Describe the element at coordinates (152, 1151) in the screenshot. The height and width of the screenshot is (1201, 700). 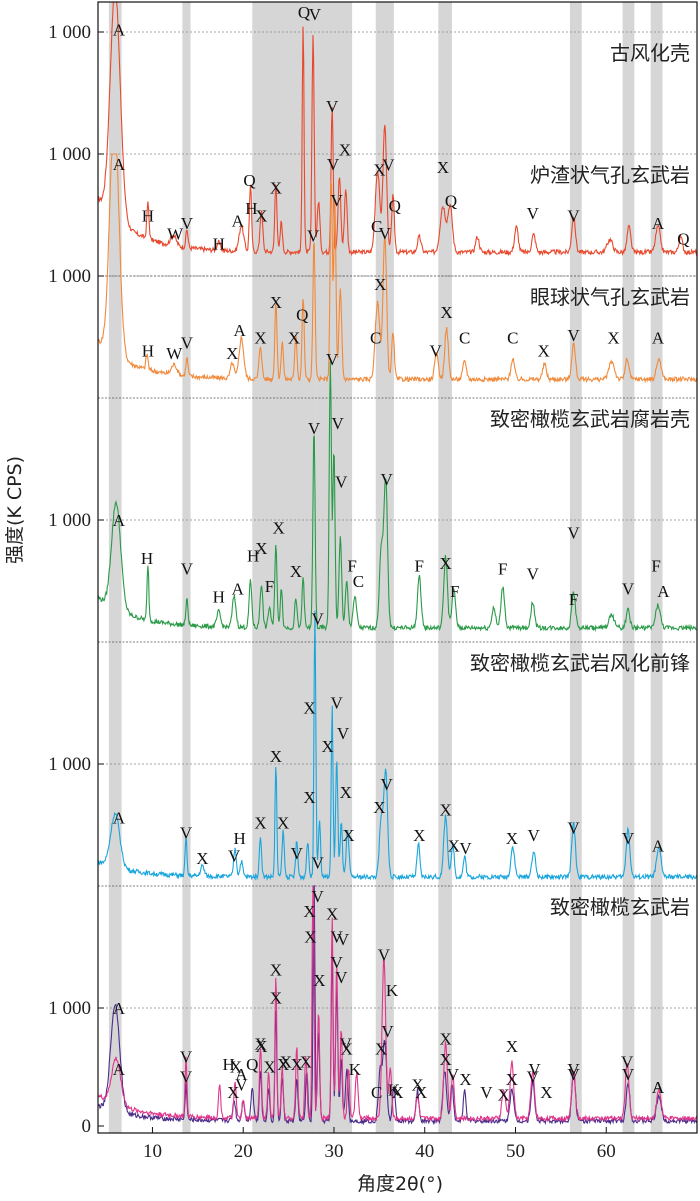
I see `x-tick-label: 10` at that location.